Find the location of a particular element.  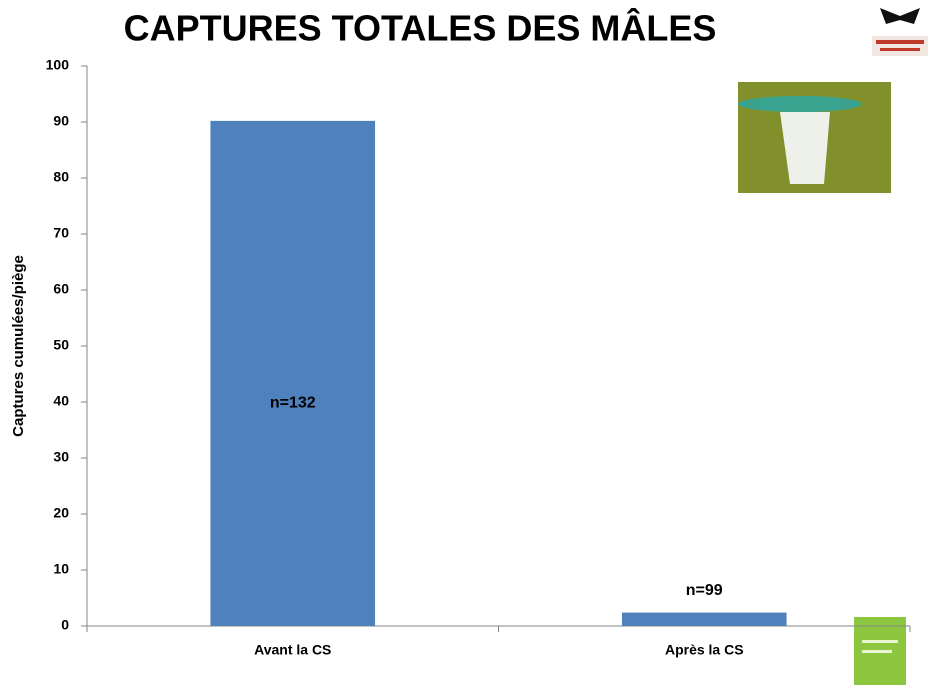

y-tick-label: 60 is located at coordinates (61, 289).